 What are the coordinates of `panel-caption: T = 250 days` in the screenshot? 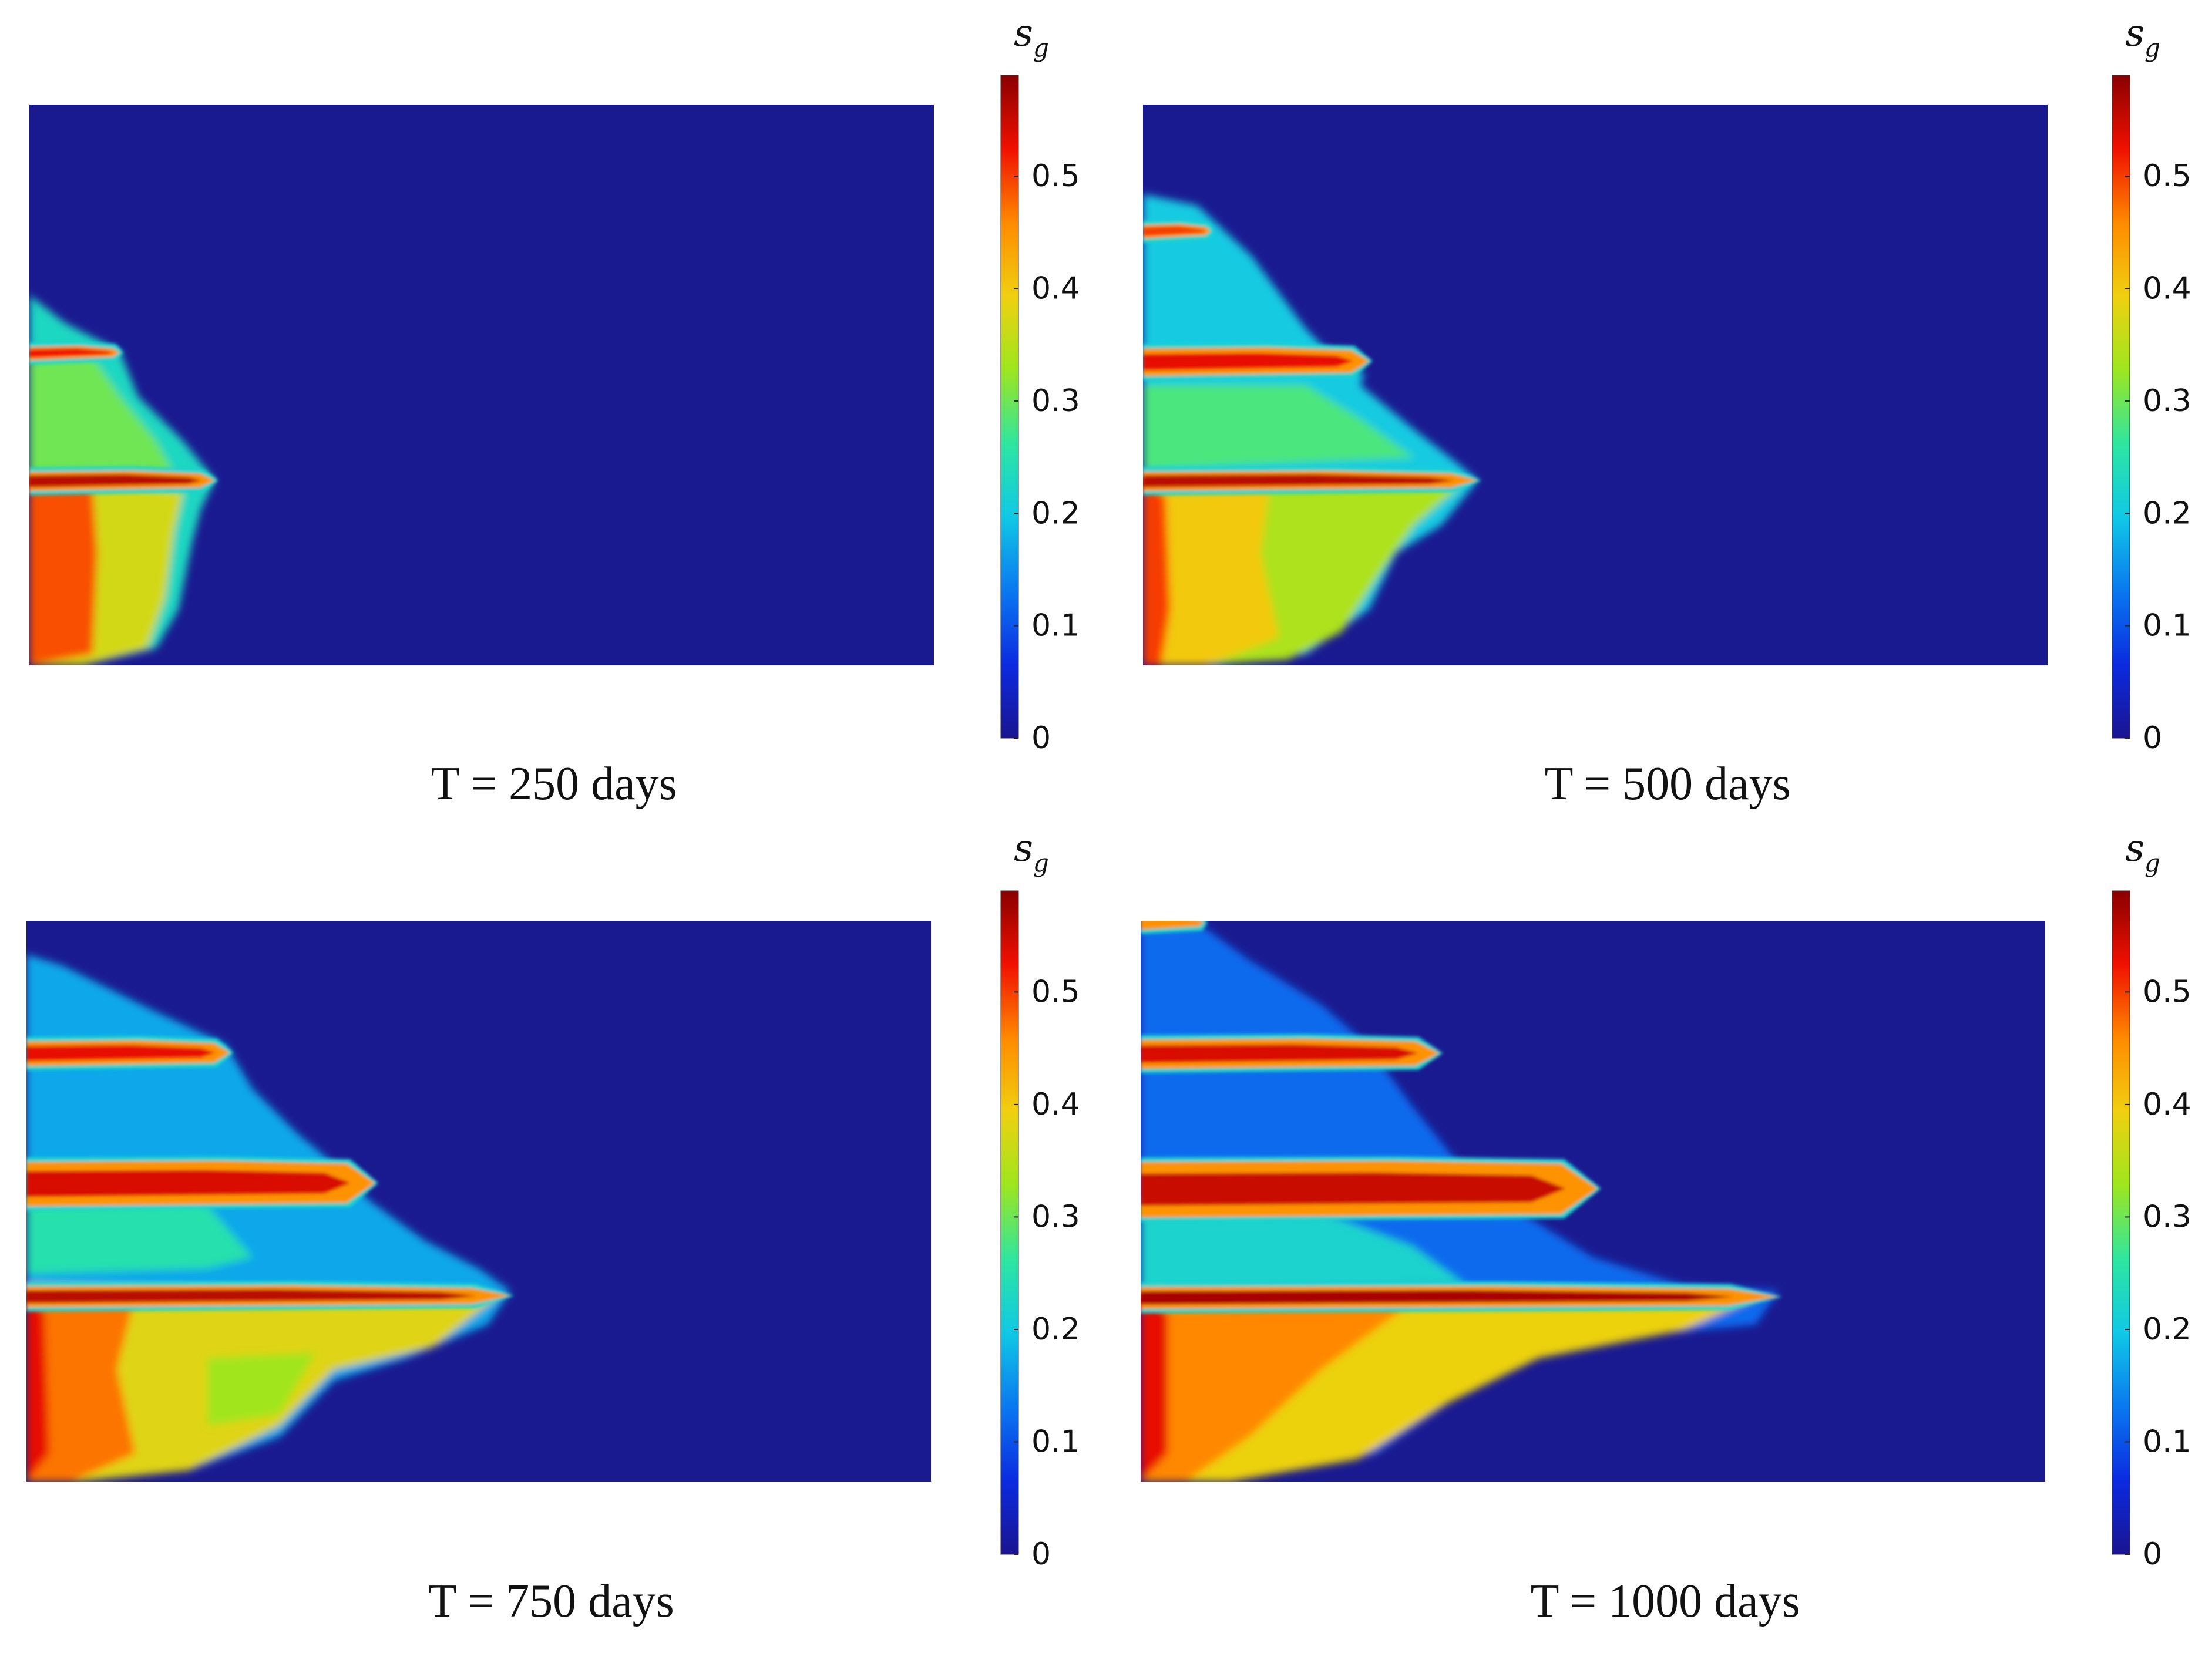 It's located at (554, 784).